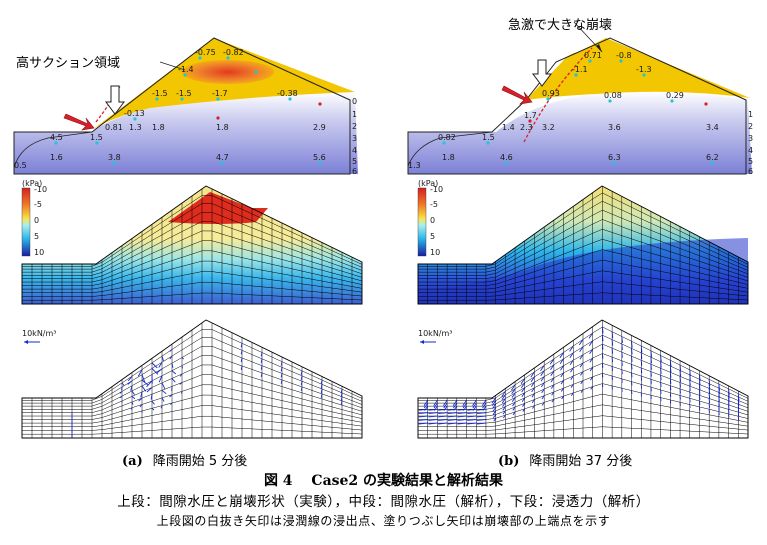 The height and width of the screenshot is (545, 767). I want to click on panel-b-suction-zone, so click(638, 69).